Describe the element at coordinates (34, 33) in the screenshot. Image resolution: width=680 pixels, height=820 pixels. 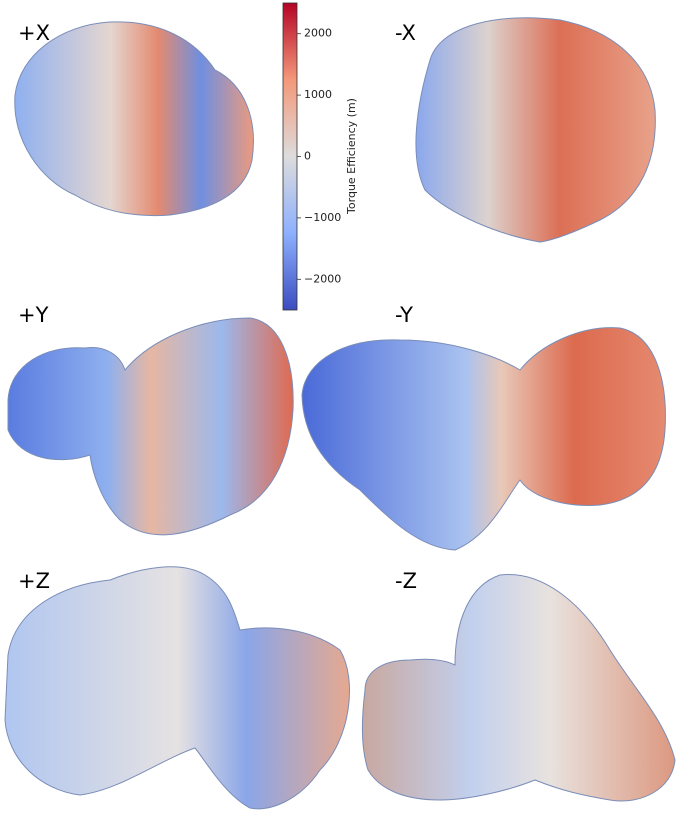
I see `panel-label: +X` at that location.